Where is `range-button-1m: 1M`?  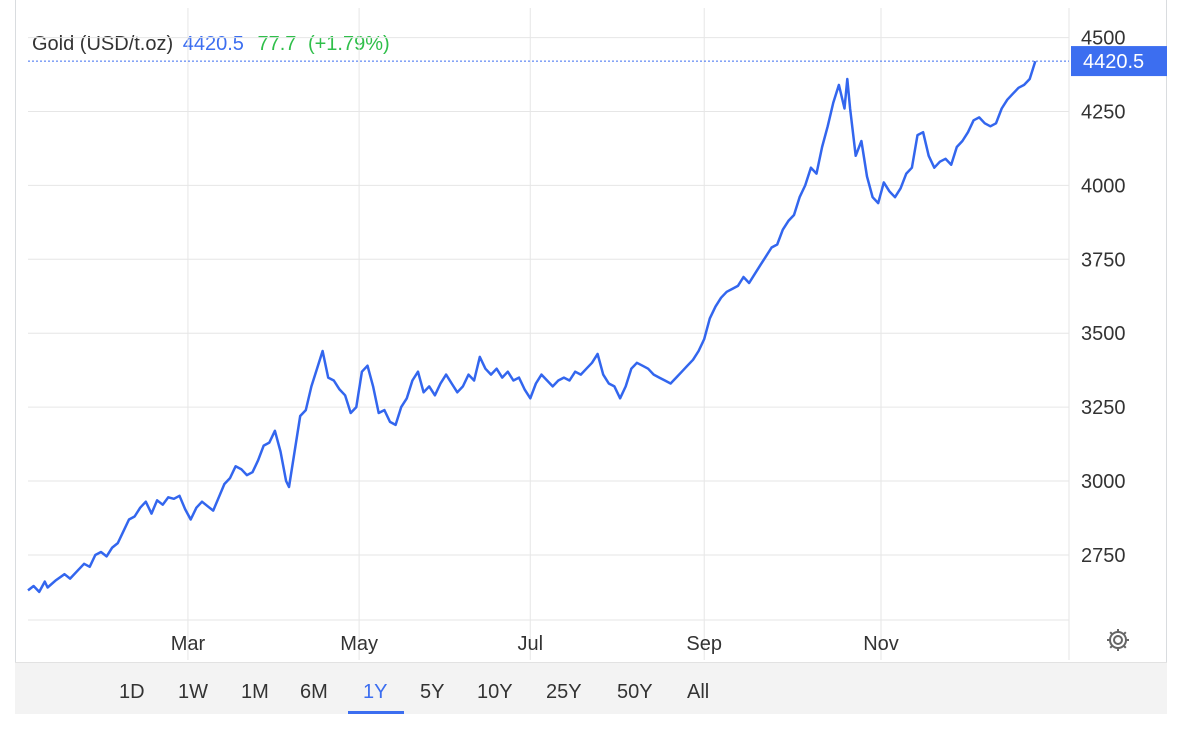
range-button-1m: 1M is located at coordinates (255, 692).